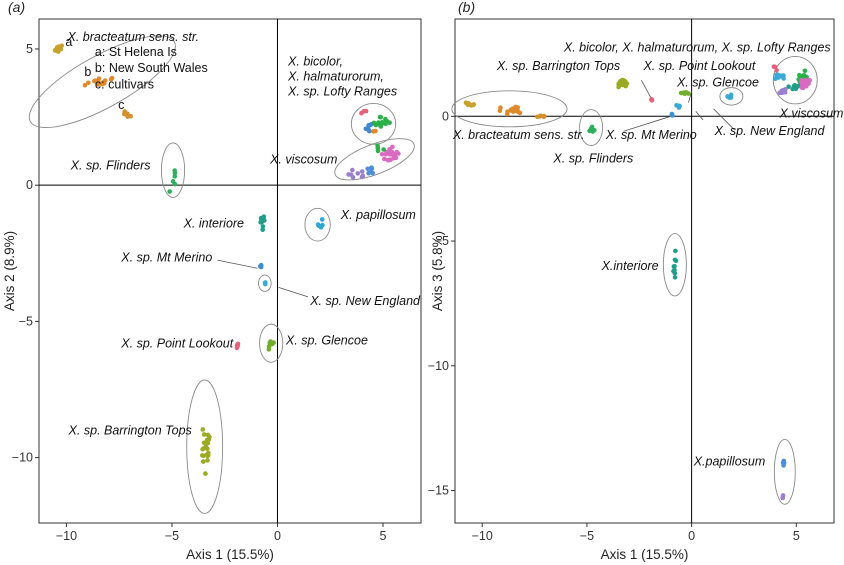 Image resolution: width=844 pixels, height=565 pixels. What do you see at coordinates (645, 554) in the screenshot?
I see `x-axis-title: Axis 1 (15.5%)` at bounding box center [645, 554].